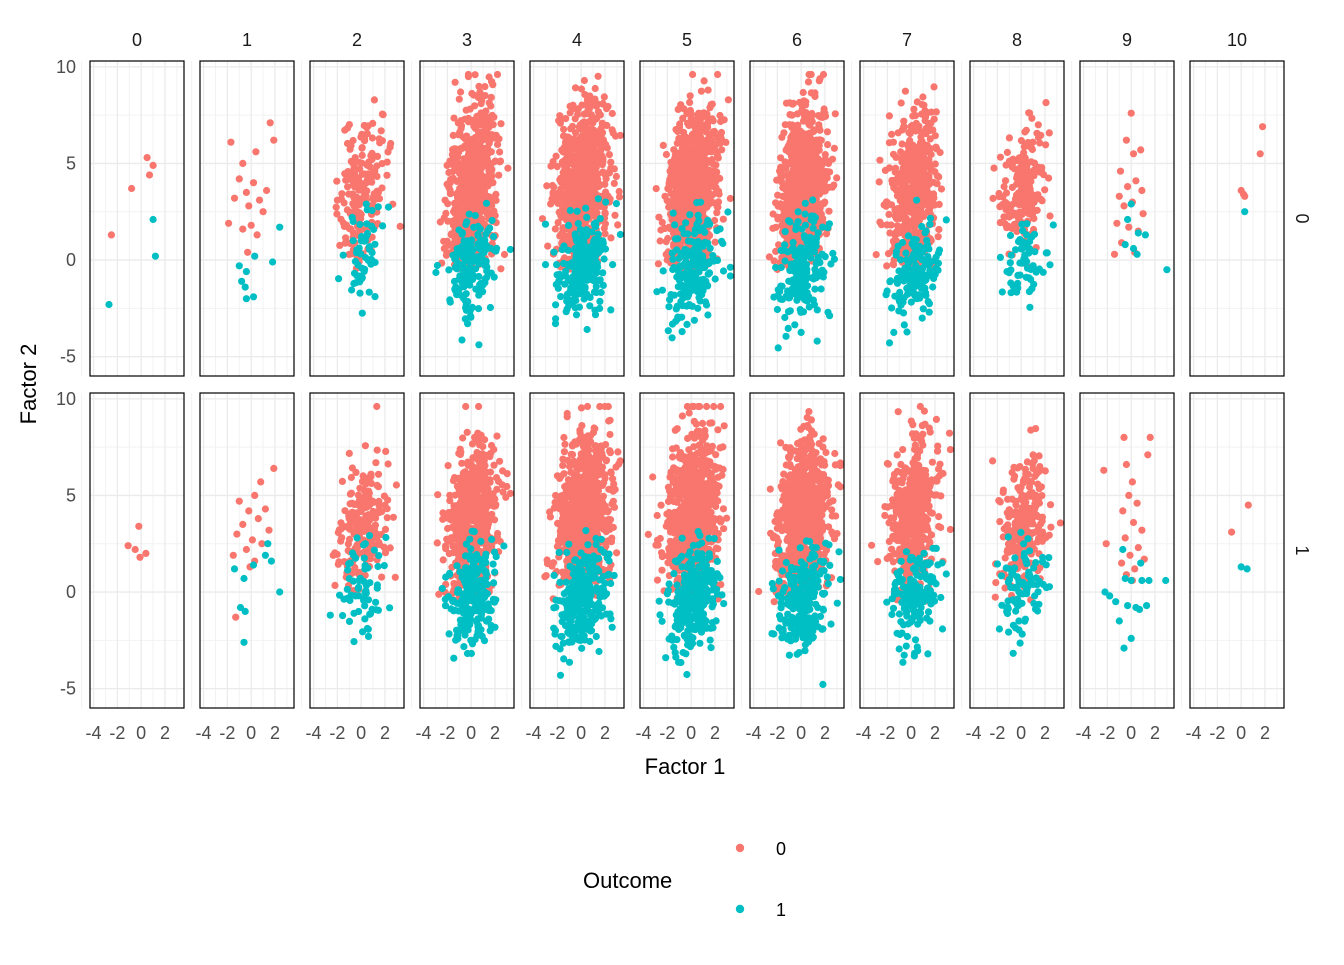  I want to click on facet-row-label-0: 0, so click(1302, 218).